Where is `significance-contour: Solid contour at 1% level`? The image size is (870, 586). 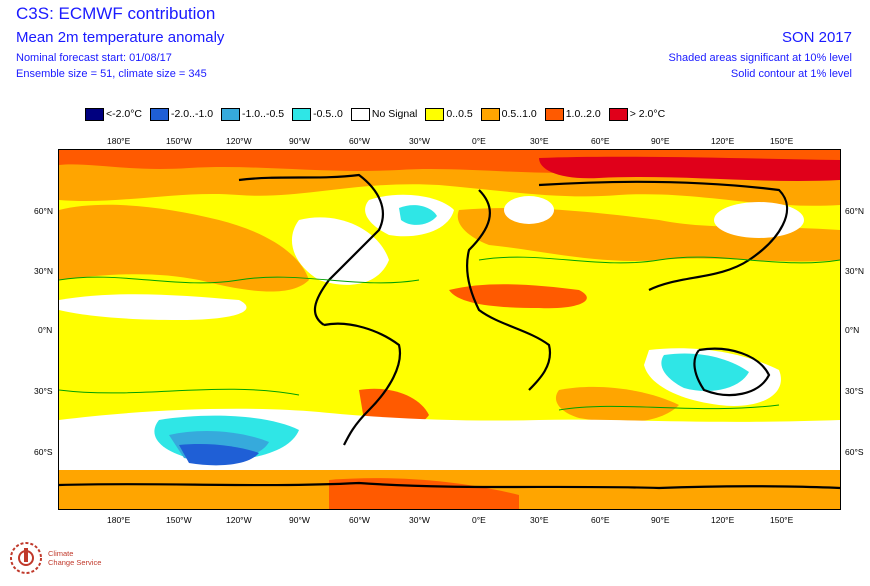
significance-contour: Solid contour at 1% level is located at coordinates (791, 74).